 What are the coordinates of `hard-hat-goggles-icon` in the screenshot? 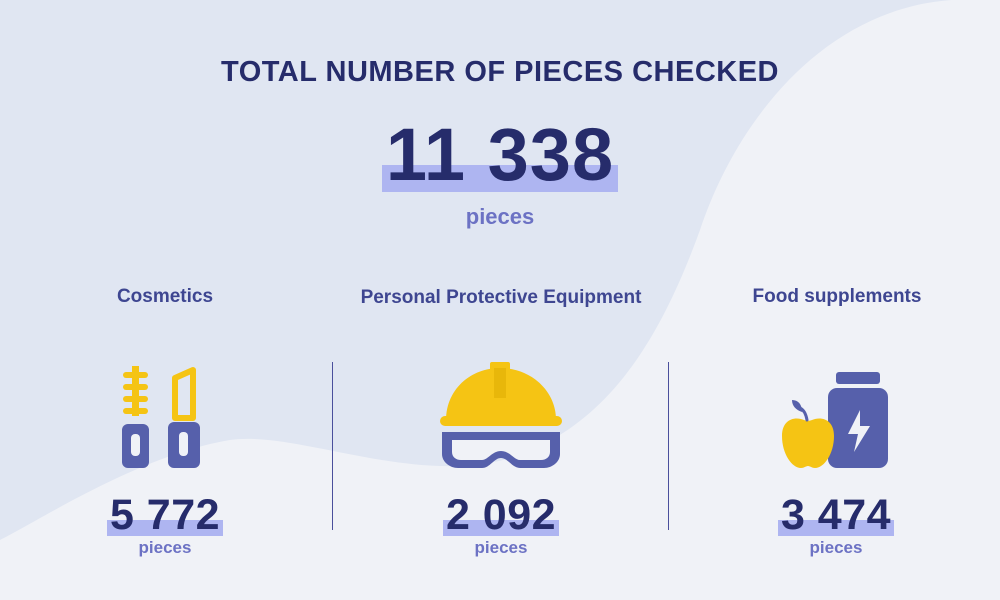 It's located at (501, 415).